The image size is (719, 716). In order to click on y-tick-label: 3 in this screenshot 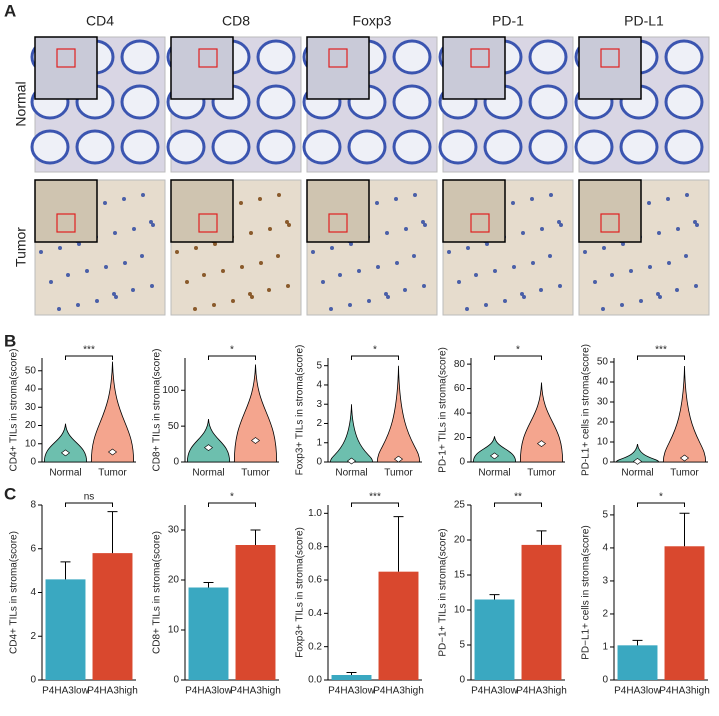, I will do `click(605, 581)`.